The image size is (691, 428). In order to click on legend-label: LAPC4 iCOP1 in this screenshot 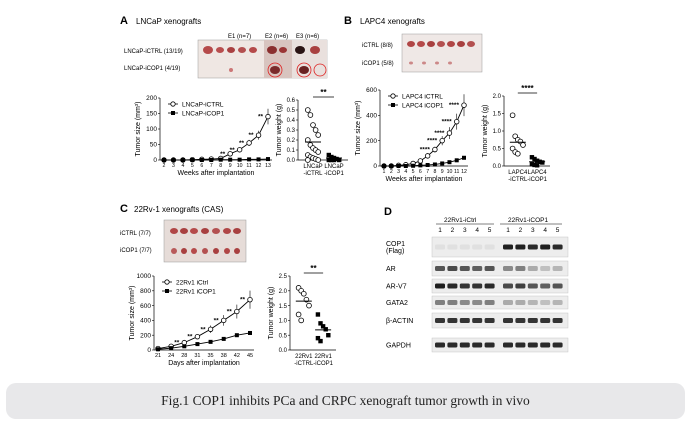, I will do `click(423, 105)`.